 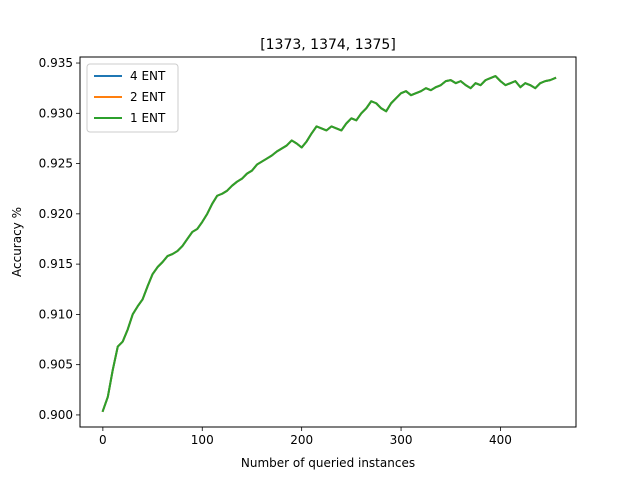 What do you see at coordinates (56, 113) in the screenshot?
I see `y-tick-label: 0.930` at bounding box center [56, 113].